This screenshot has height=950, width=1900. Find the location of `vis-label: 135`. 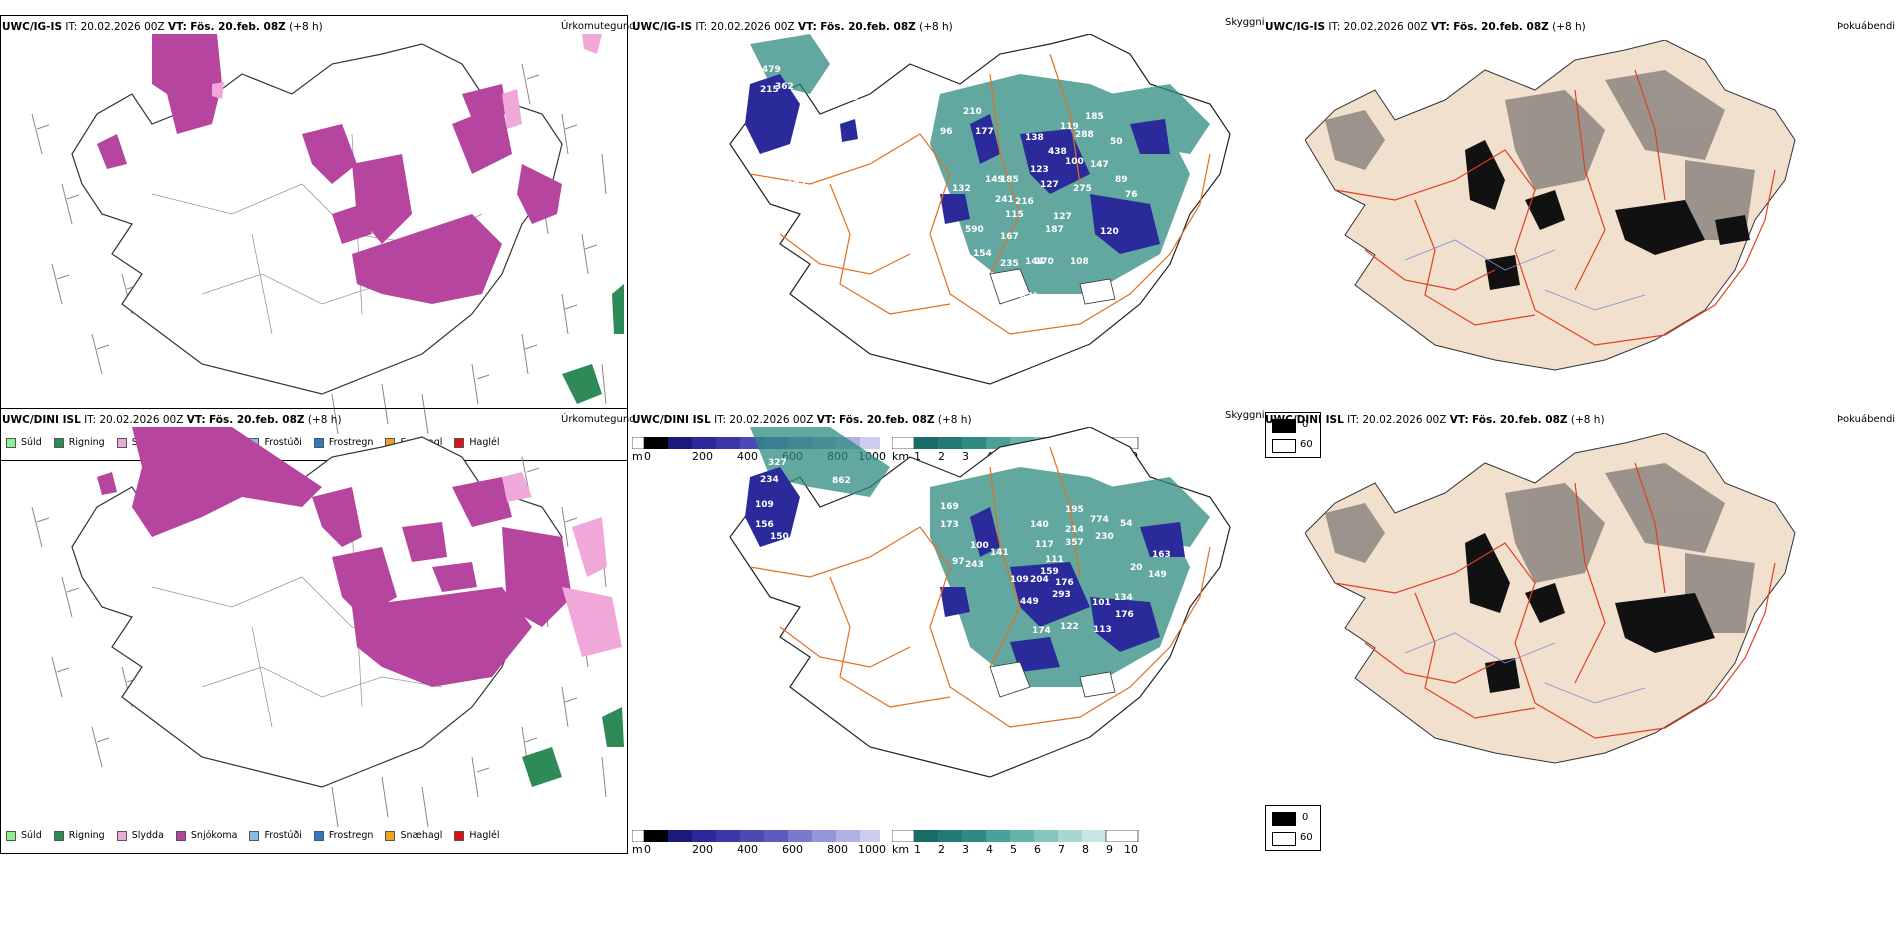

vis-label: 135 is located at coordinates (781, 194).